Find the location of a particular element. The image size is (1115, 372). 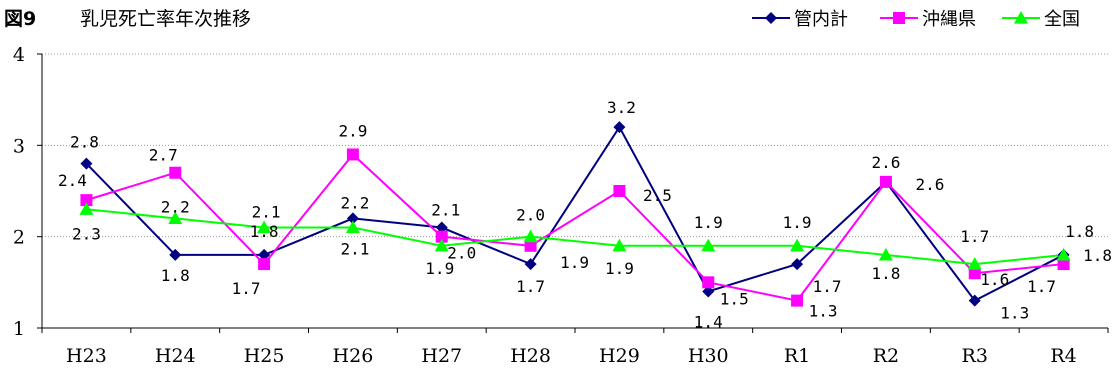

data-label: 2.5 is located at coordinates (657, 195).